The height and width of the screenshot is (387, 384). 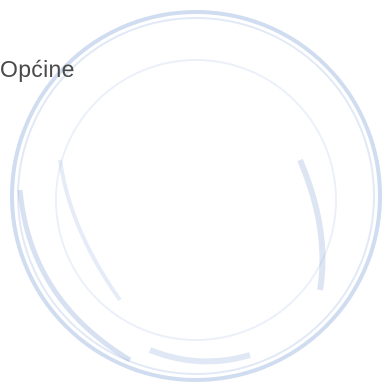 I want to click on document-text: Općine, so click(x=37, y=69).